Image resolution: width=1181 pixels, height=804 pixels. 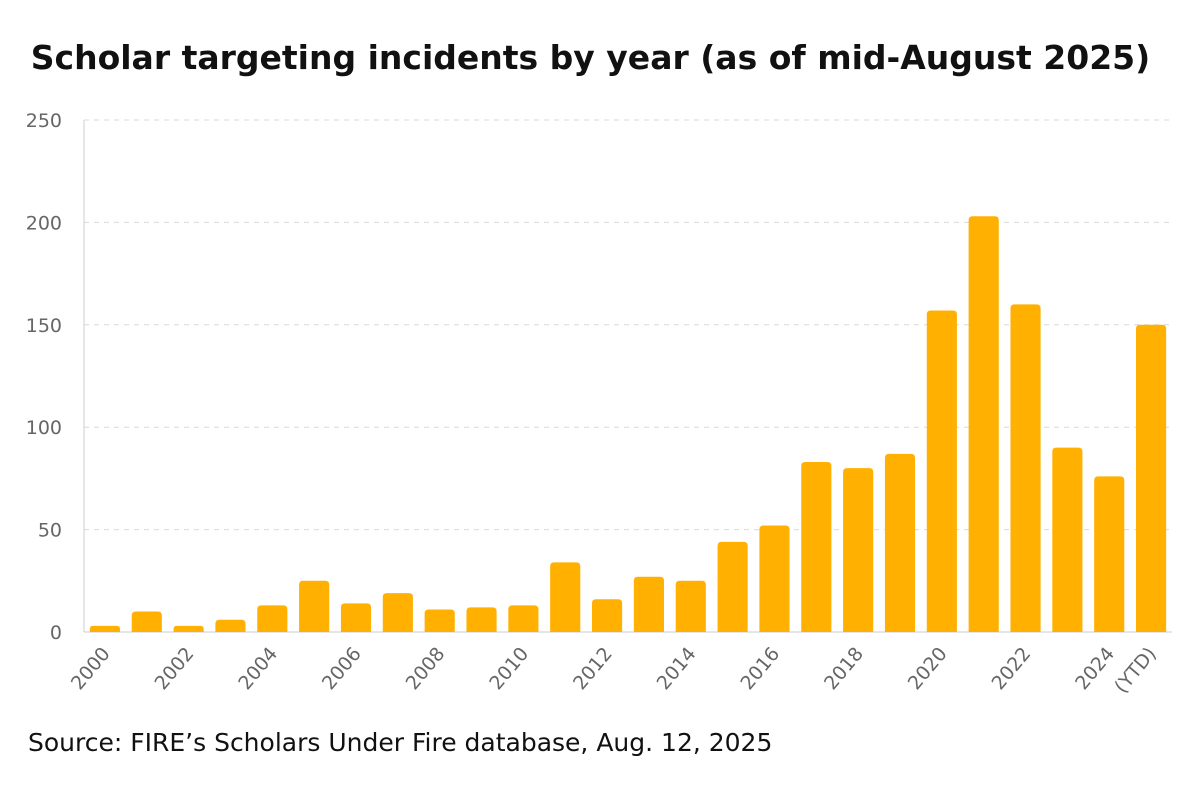 What do you see at coordinates (44, 326) in the screenshot?
I see `y-tick-label: 150` at bounding box center [44, 326].